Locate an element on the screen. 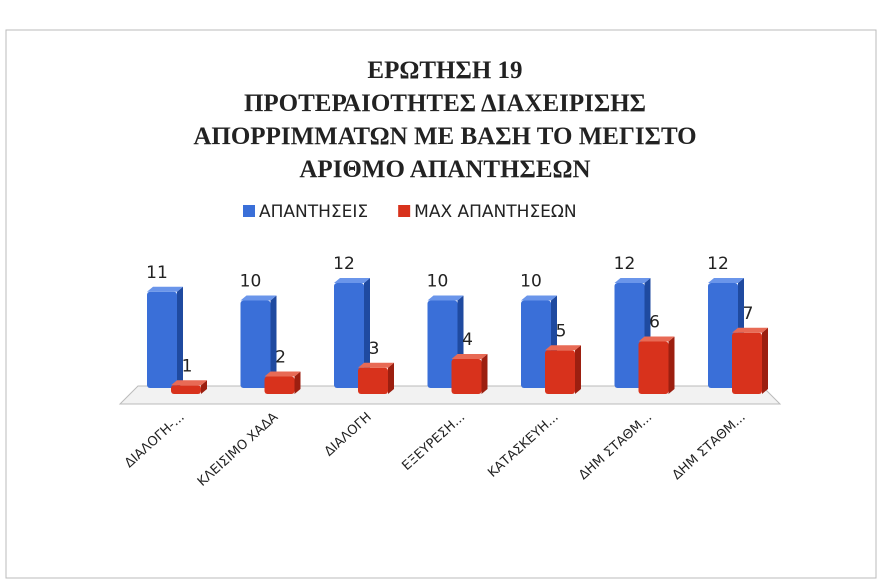  chart-title: ΕΡΩΤΗΣΗ 19 is located at coordinates (444, 70).